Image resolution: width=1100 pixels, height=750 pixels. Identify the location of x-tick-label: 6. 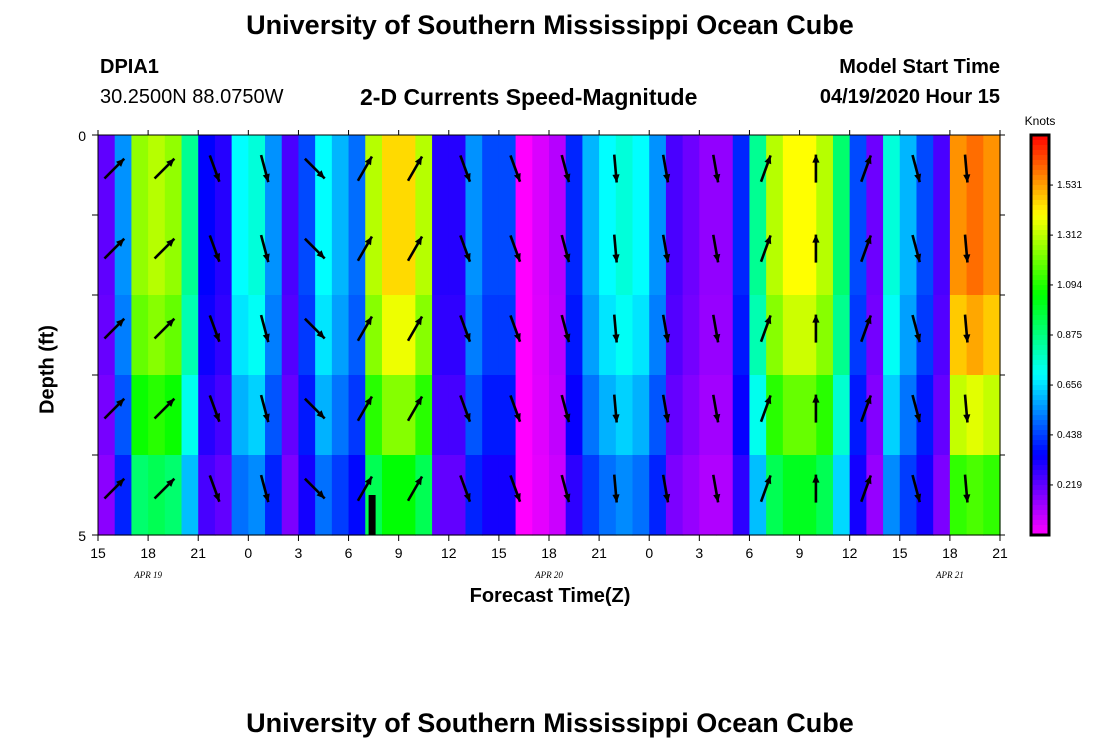
(349, 553).